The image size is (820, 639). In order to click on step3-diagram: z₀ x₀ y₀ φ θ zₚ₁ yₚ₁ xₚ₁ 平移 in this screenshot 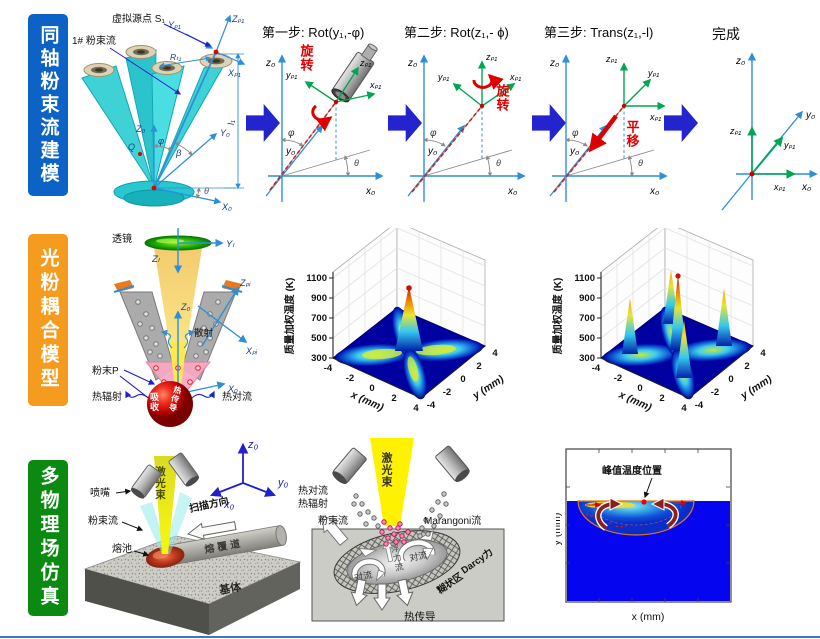, I will do `click(608, 128)`.